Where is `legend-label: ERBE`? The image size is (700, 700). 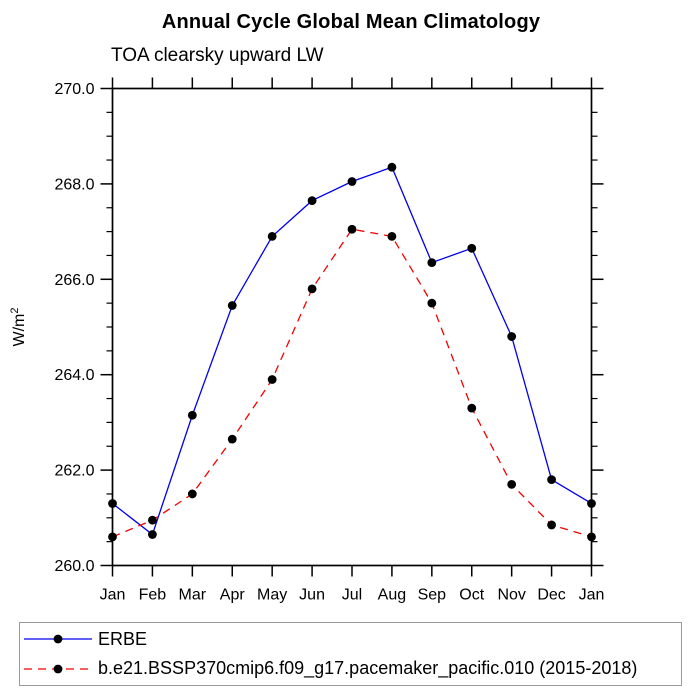 legend-label: ERBE is located at coordinates (123, 638).